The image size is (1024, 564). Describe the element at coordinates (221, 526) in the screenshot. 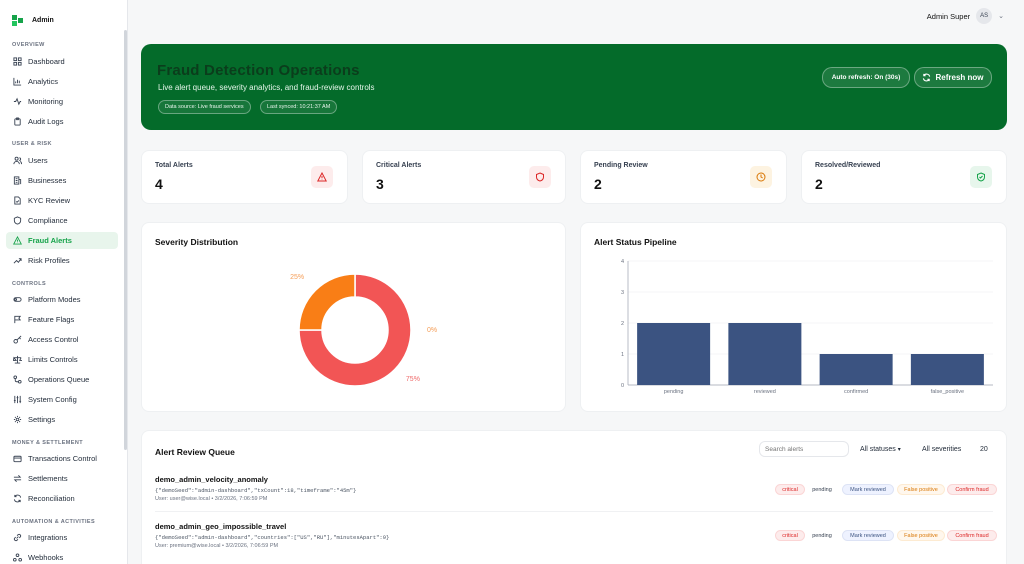

I see `alert-name: demo_admin_geo_impossible_travel` at that location.